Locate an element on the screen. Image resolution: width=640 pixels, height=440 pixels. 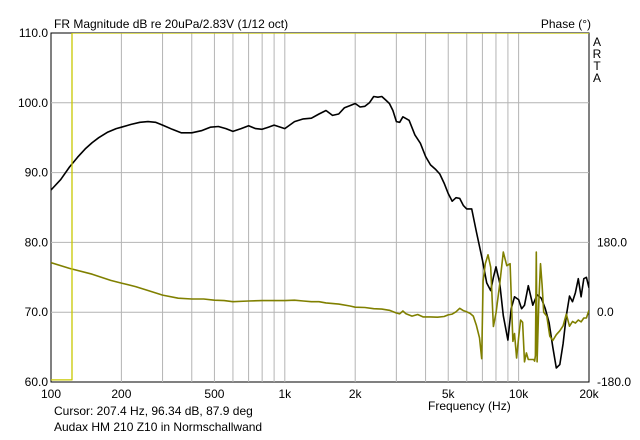
y-tick-label: 70.0 is located at coordinates (37, 312).